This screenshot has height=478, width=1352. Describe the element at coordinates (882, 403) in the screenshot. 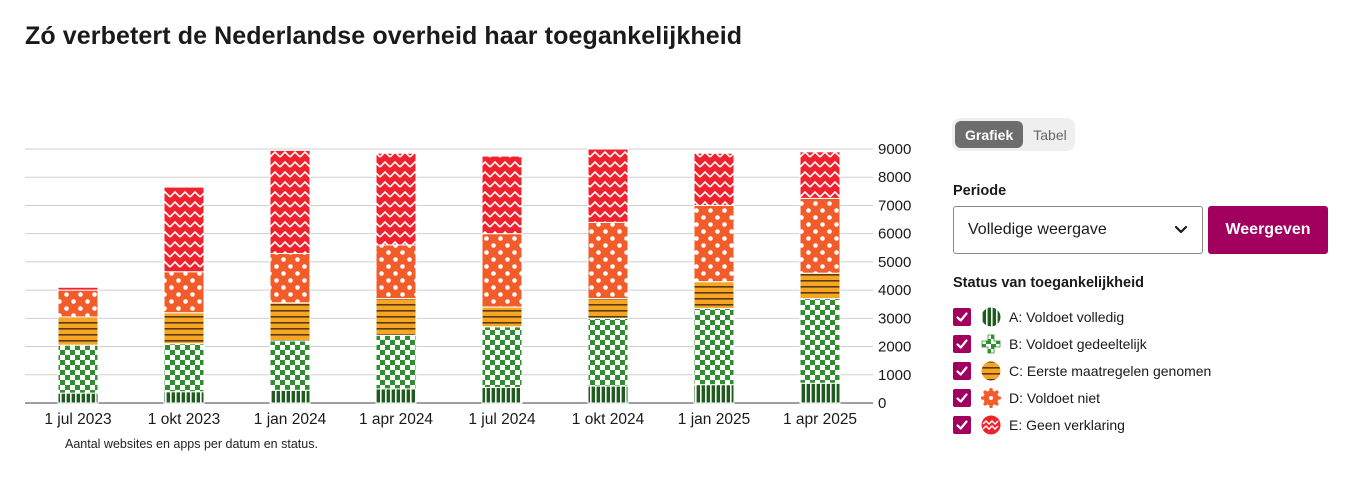

I see `y-tick-label: 0` at that location.